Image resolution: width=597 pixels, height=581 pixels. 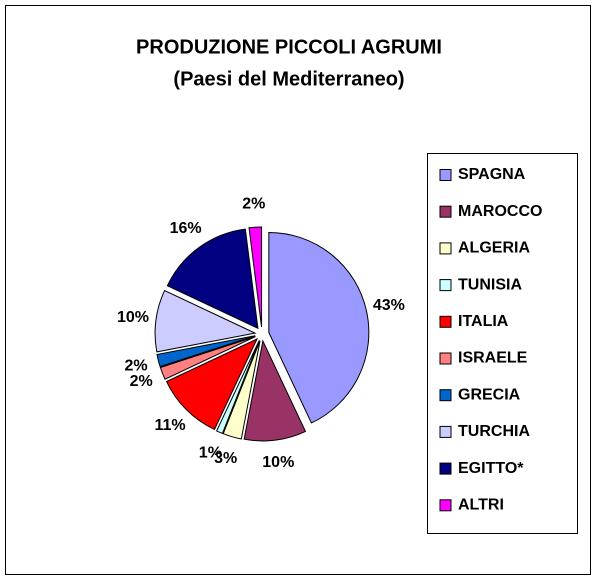 I want to click on data-label: 11%, so click(x=170, y=425).